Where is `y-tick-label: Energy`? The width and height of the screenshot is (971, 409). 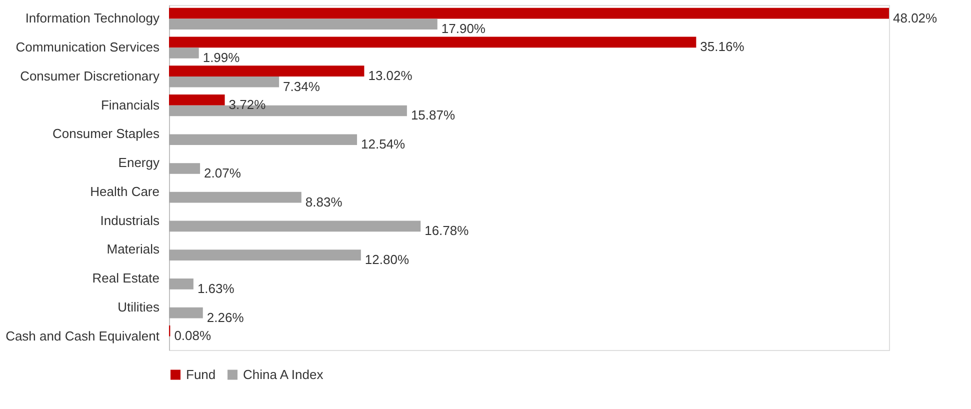
y-tick-label: Energy is located at coordinates (139, 162).